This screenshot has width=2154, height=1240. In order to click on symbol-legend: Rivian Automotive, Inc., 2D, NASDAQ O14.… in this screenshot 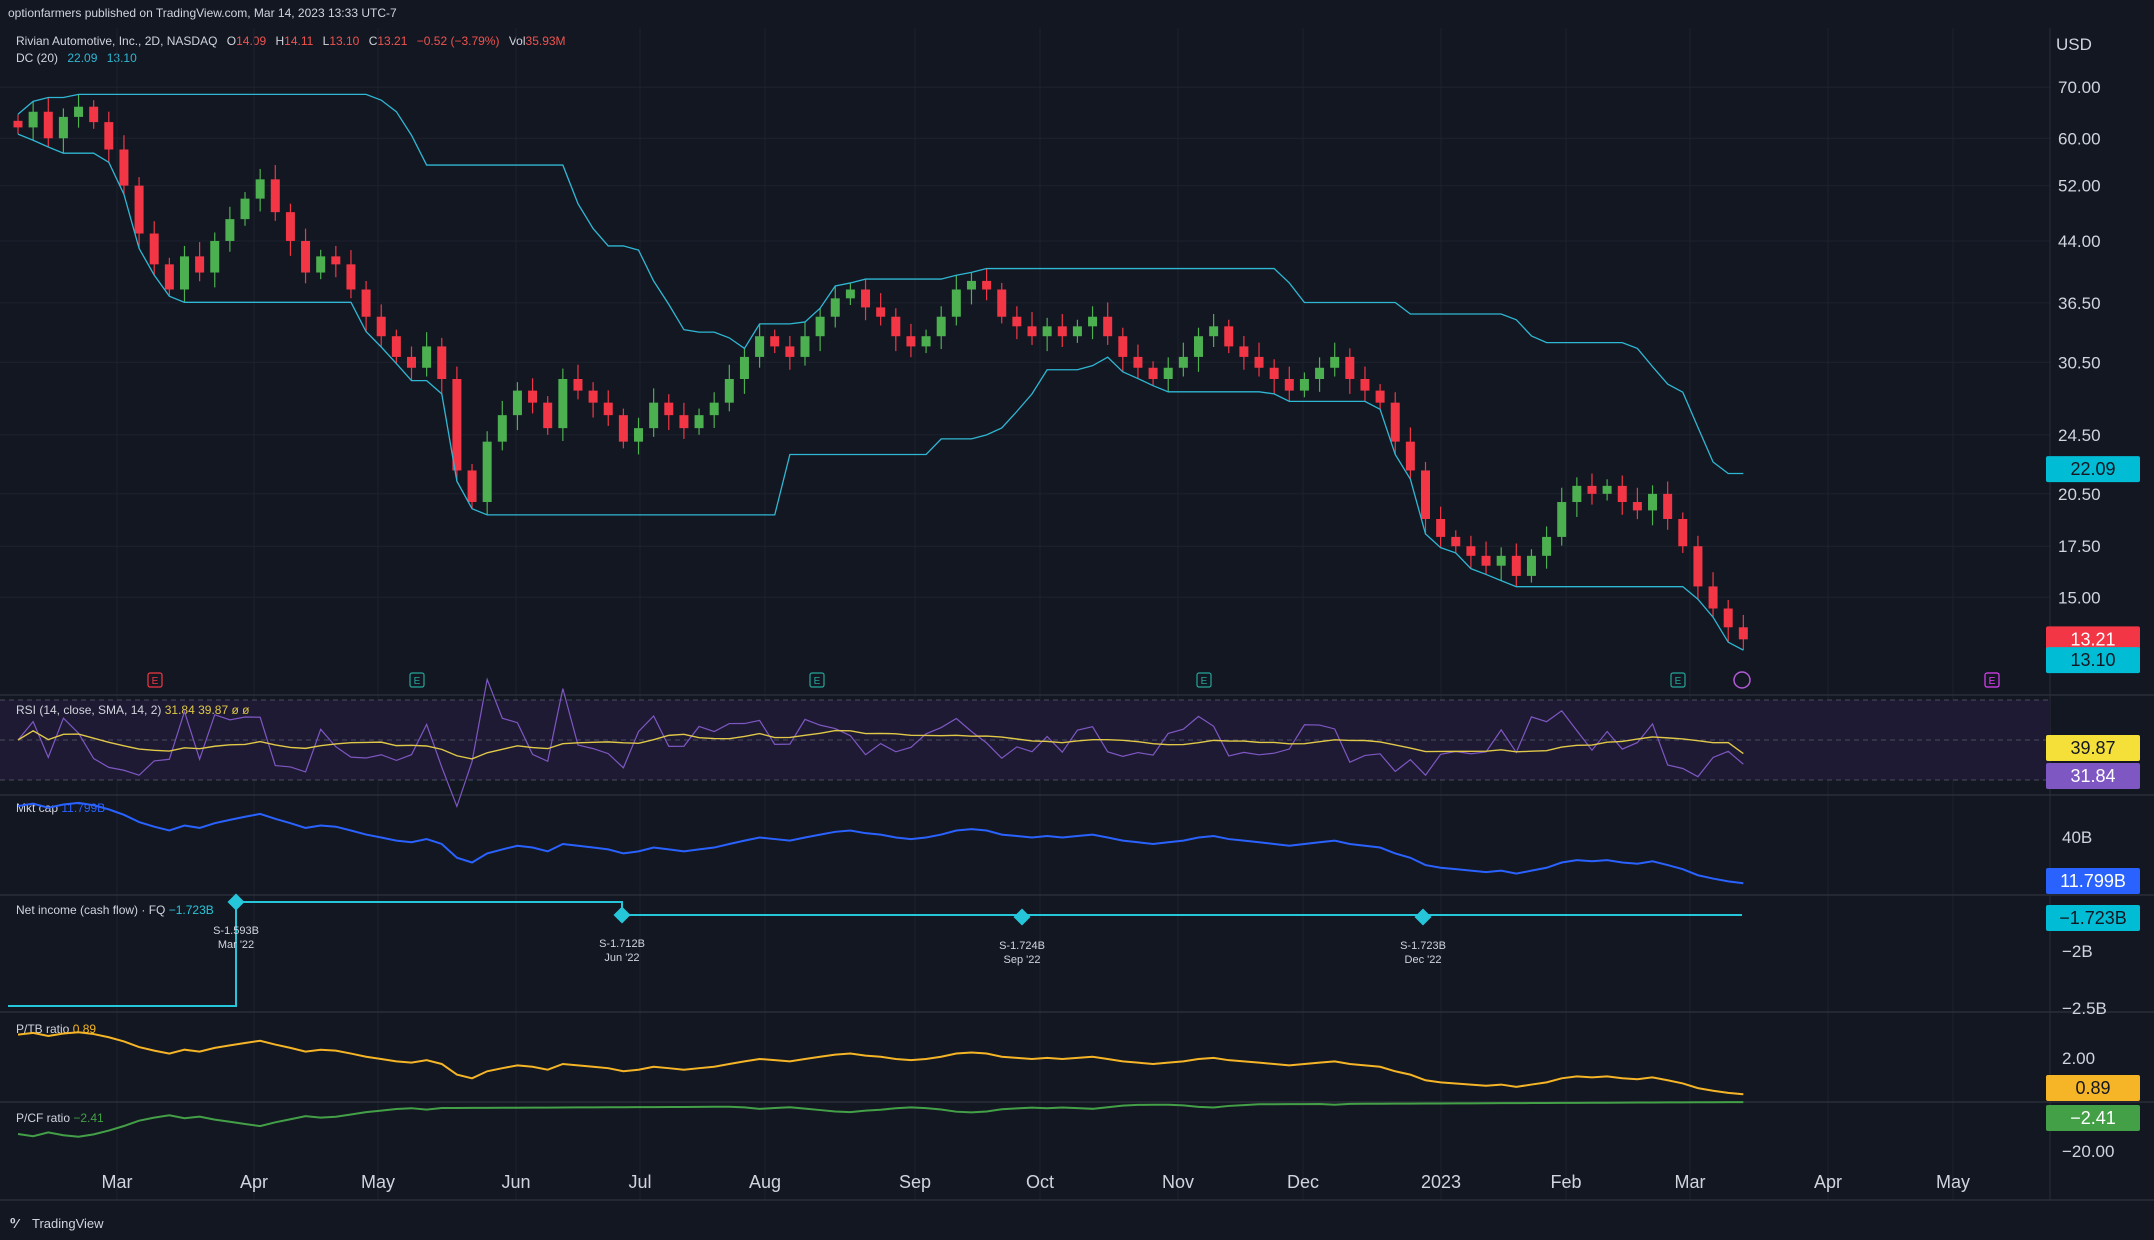, I will do `click(291, 41)`.